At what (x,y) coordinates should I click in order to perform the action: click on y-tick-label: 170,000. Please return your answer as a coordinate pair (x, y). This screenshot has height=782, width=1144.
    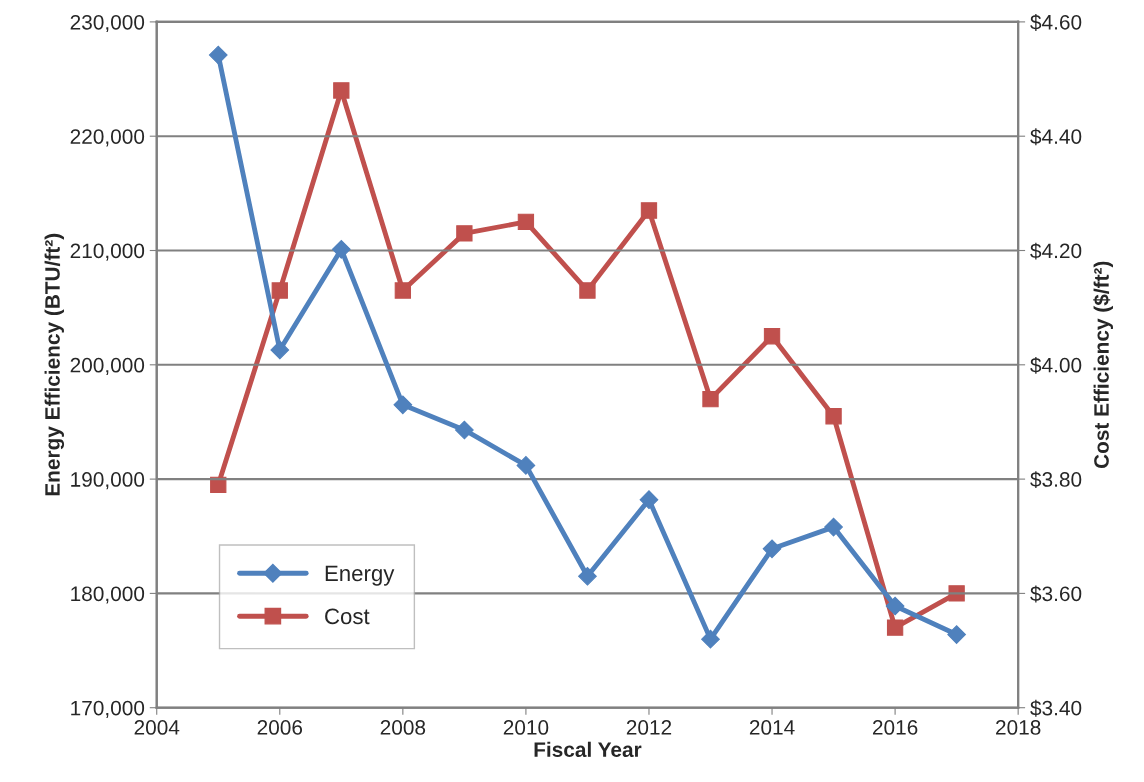
    Looking at the image, I should click on (108, 709).